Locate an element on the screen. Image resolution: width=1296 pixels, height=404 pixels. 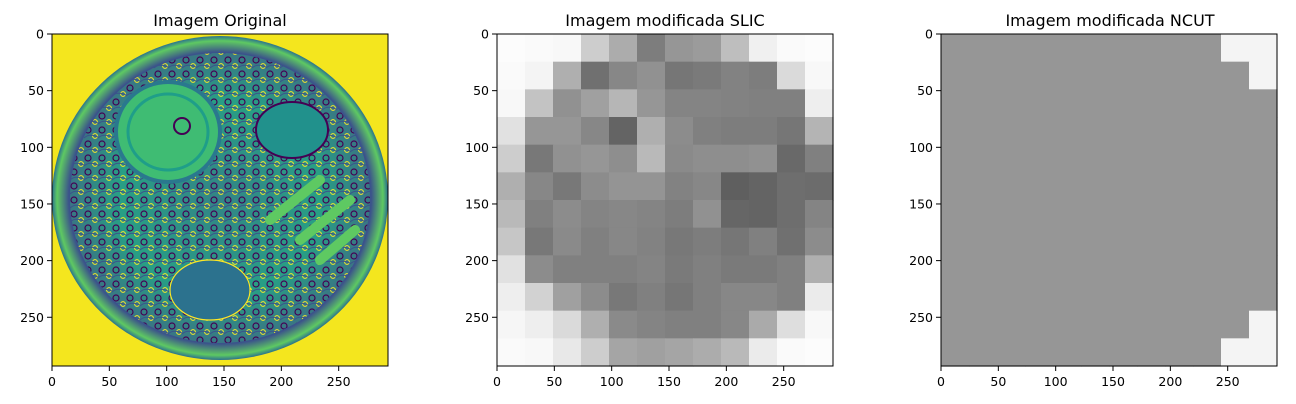
food-piece is located at coordinates (292, 130).